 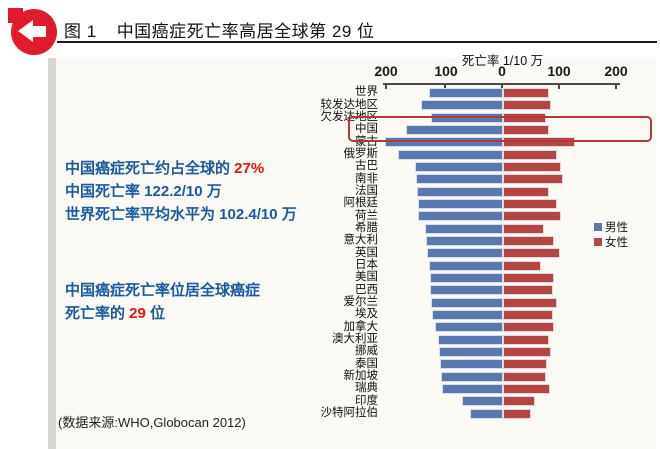 What do you see at coordinates (361, 154) in the screenshot?
I see `country-label: 俄罗斯` at bounding box center [361, 154].